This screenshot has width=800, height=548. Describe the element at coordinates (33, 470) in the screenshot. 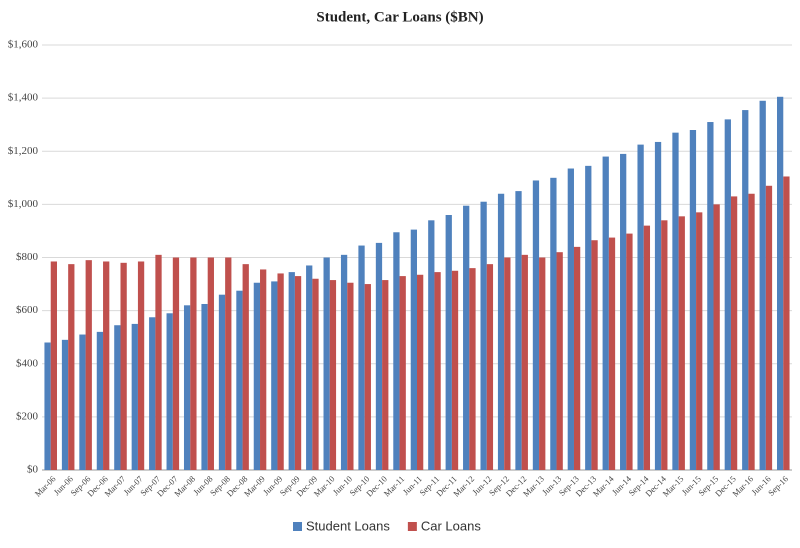

I see `y-tick-label: $0` at that location.